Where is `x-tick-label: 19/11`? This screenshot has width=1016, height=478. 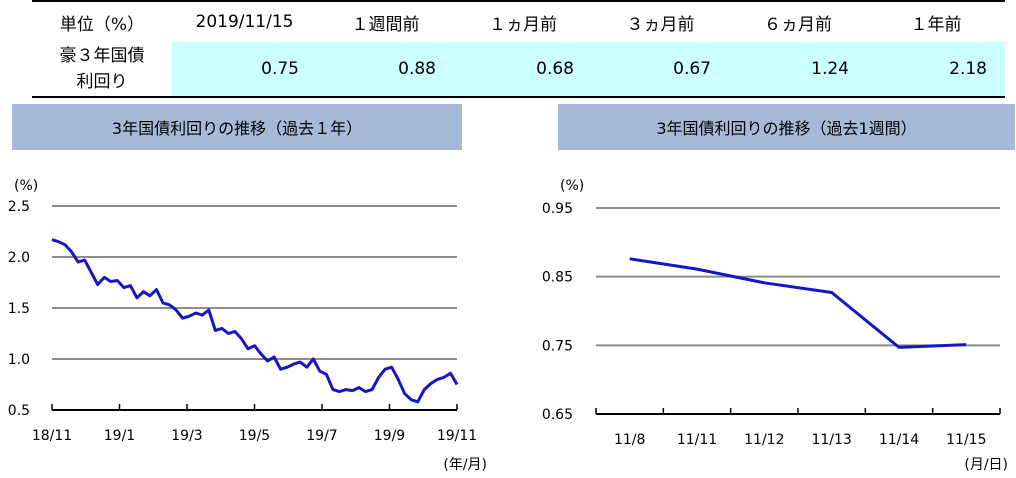
x-tick-label: 19/11 is located at coordinates (457, 436).